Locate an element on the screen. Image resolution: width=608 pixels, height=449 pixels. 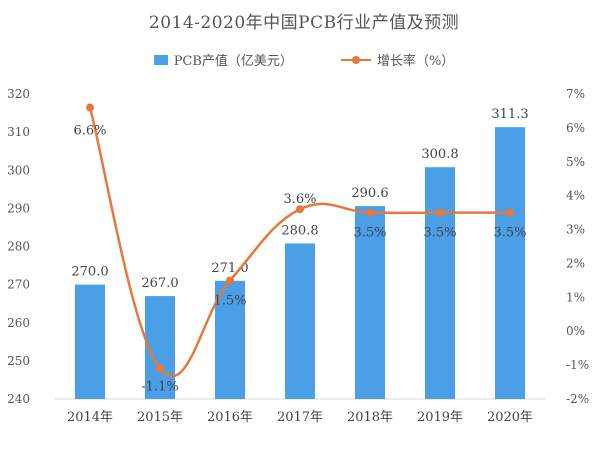
y-left-tick-label: 290 is located at coordinates (18, 208).